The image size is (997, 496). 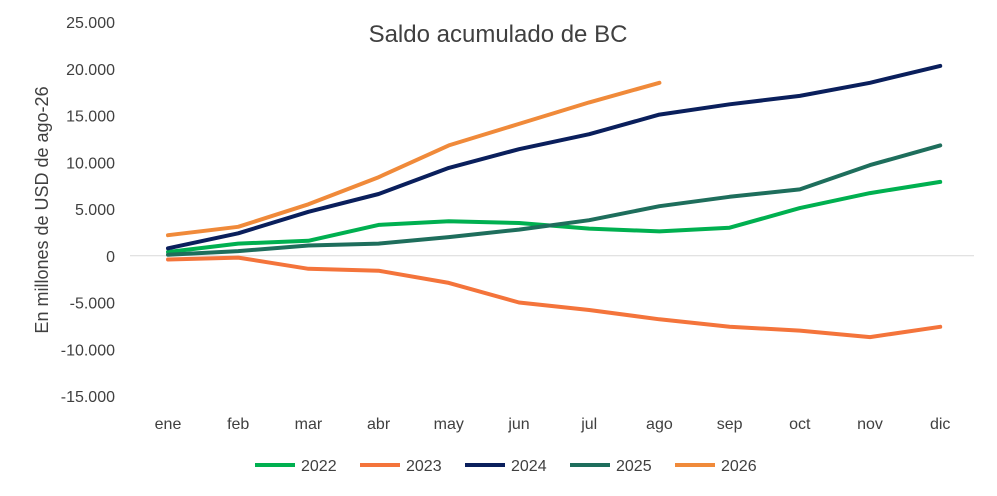 I want to click on y-tick-label: 20.000, so click(x=90, y=70).